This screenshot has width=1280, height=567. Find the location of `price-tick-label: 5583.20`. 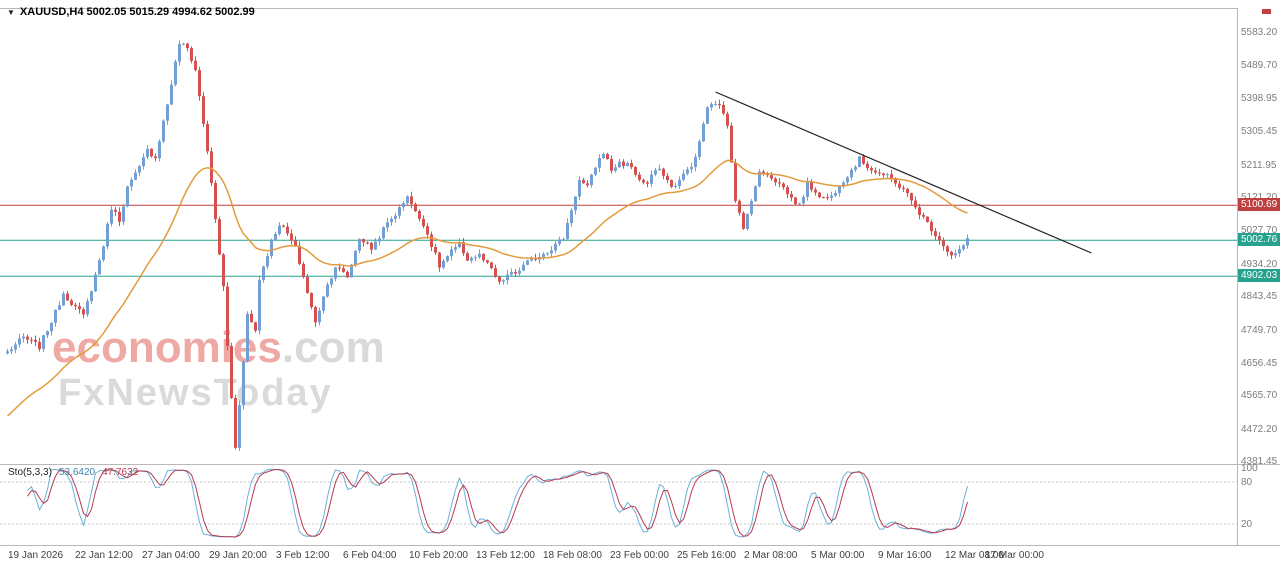

price-tick-label: 5583.20 is located at coordinates (1259, 32).